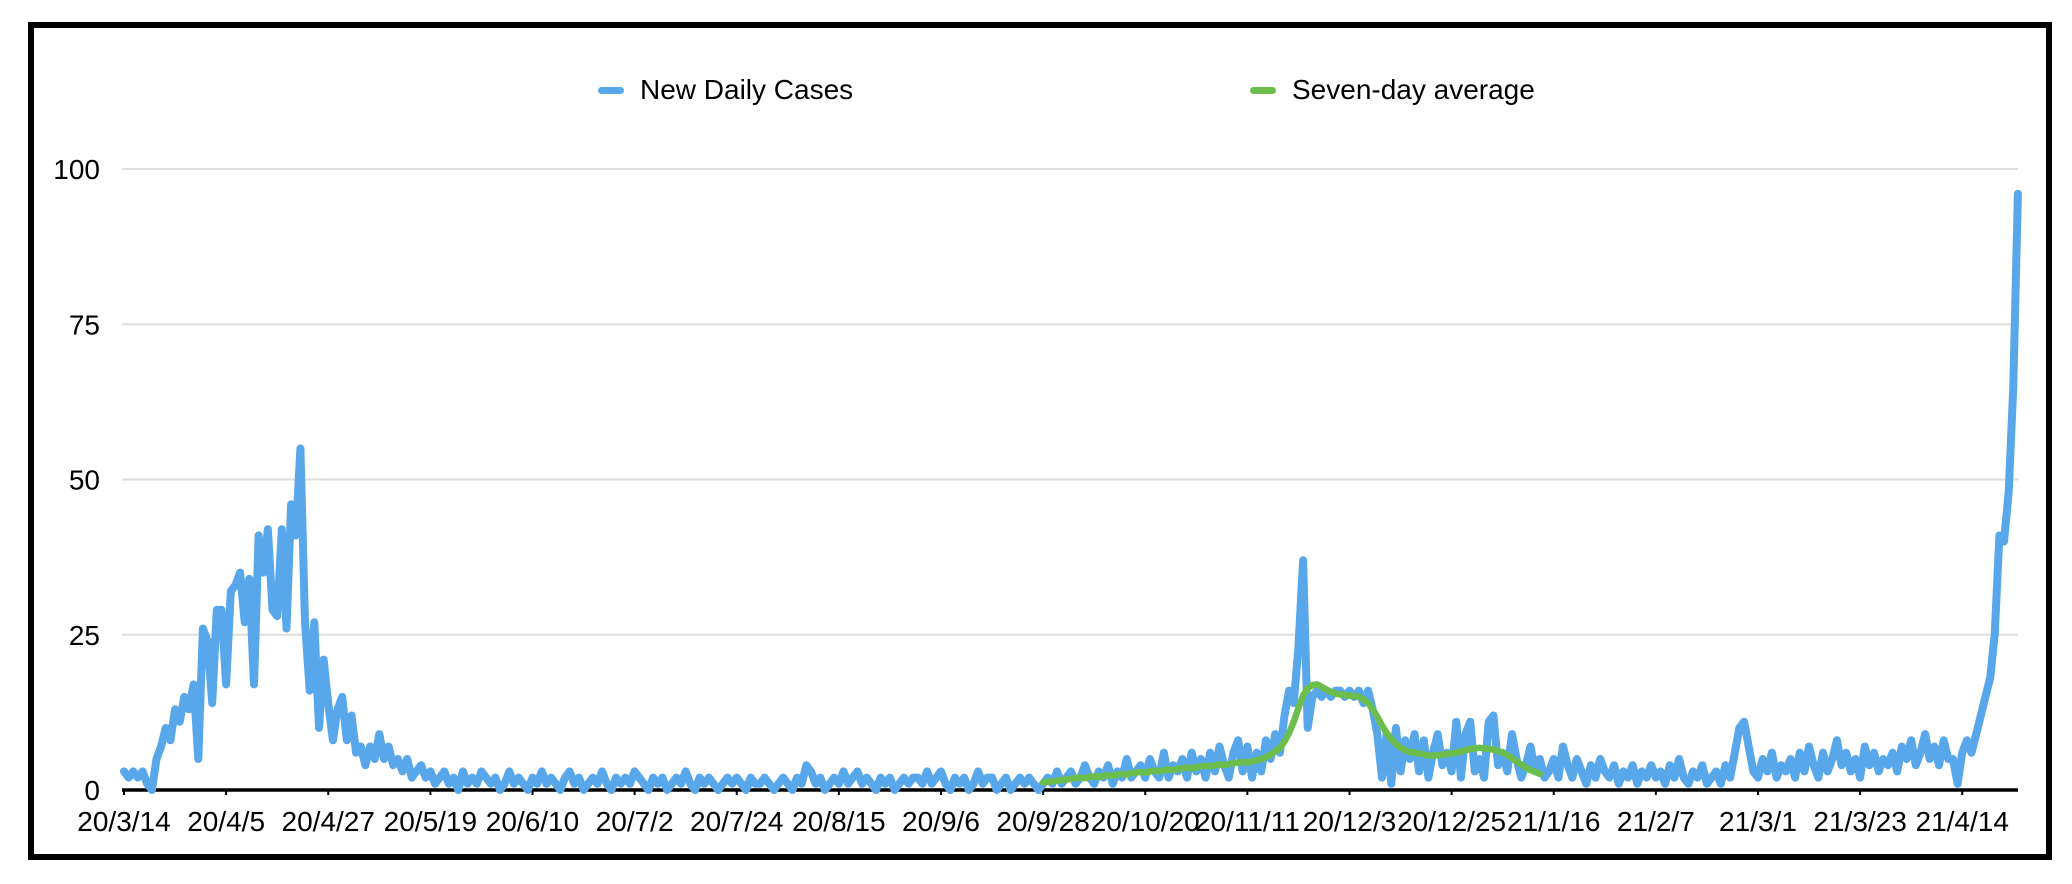  I want to click on x-tick-label: 20/5/19, so click(430, 821).